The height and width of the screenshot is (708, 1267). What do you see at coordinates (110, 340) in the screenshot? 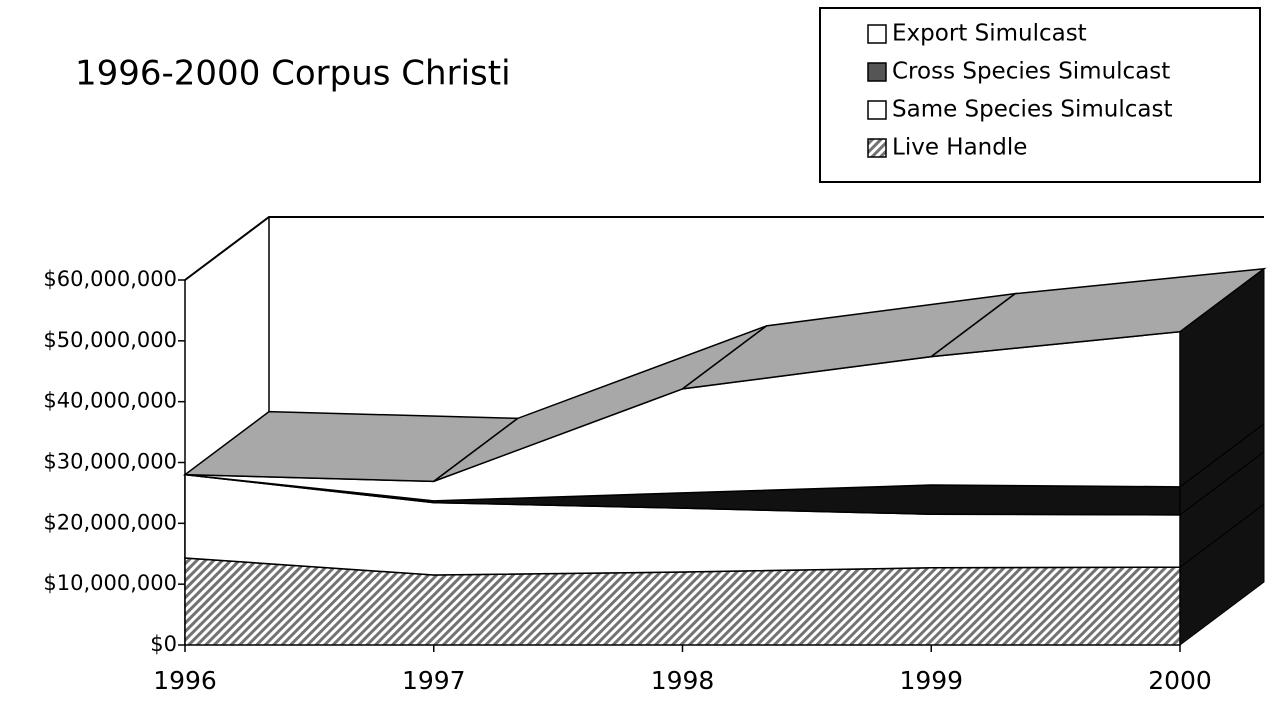
I see `y-tick-label: $50,000,000` at bounding box center [110, 340].